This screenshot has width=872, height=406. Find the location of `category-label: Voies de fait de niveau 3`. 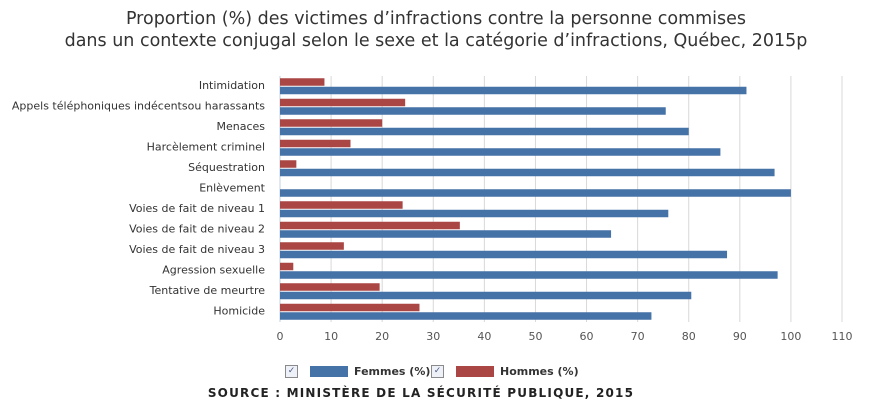

category-label: Voies de fait de niveau 3 is located at coordinates (197, 249).